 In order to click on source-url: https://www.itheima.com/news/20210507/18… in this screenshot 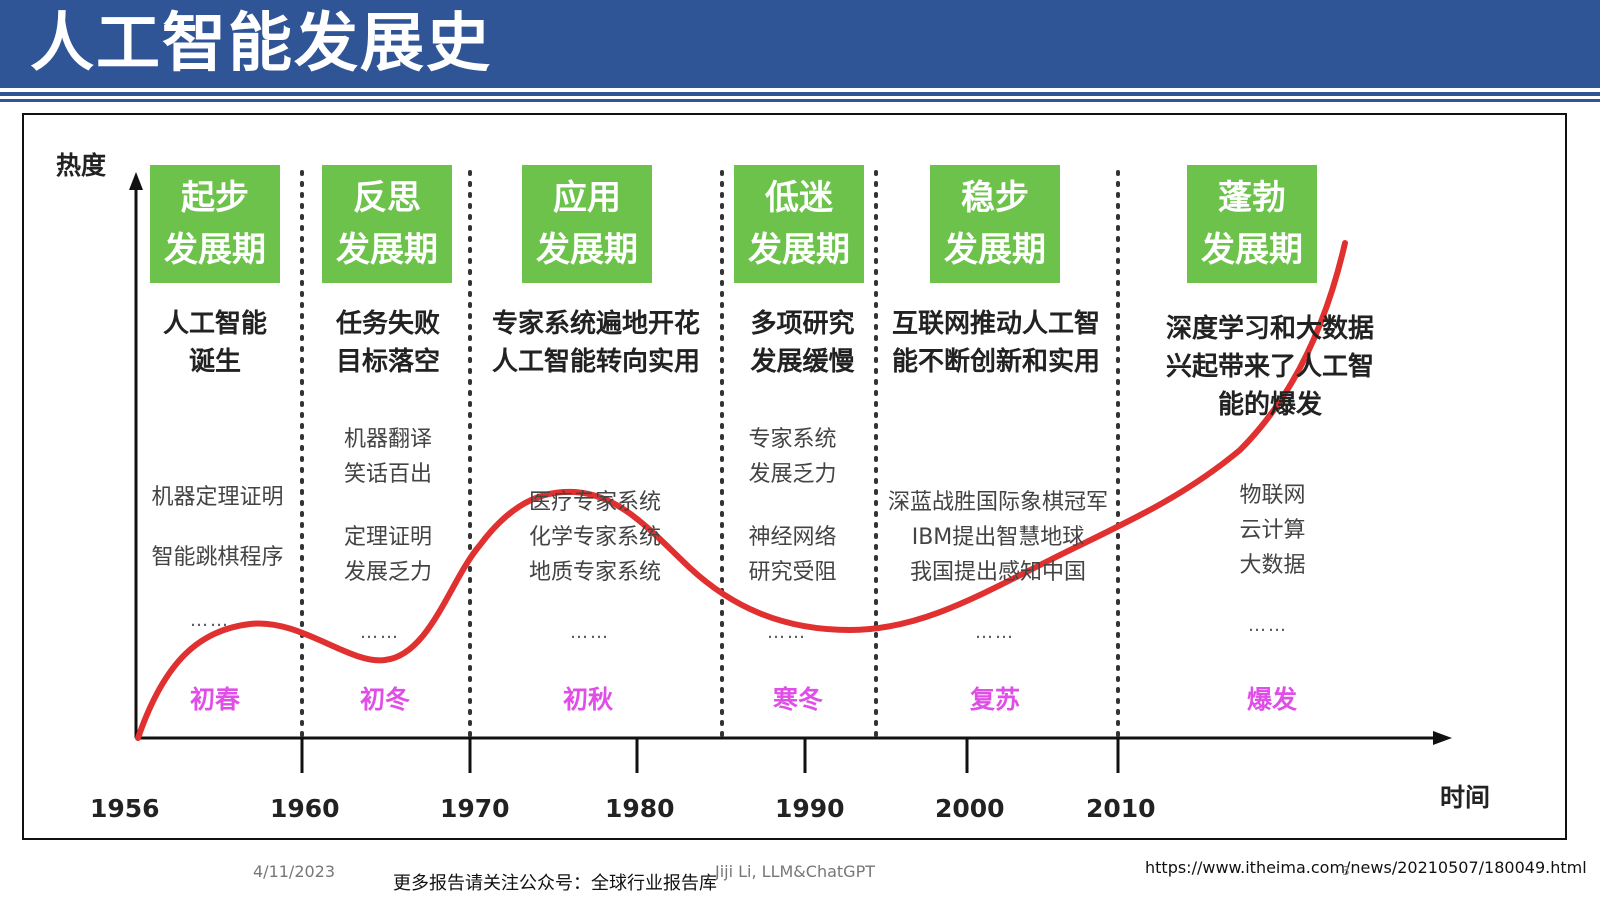, I will do `click(1366, 867)`.